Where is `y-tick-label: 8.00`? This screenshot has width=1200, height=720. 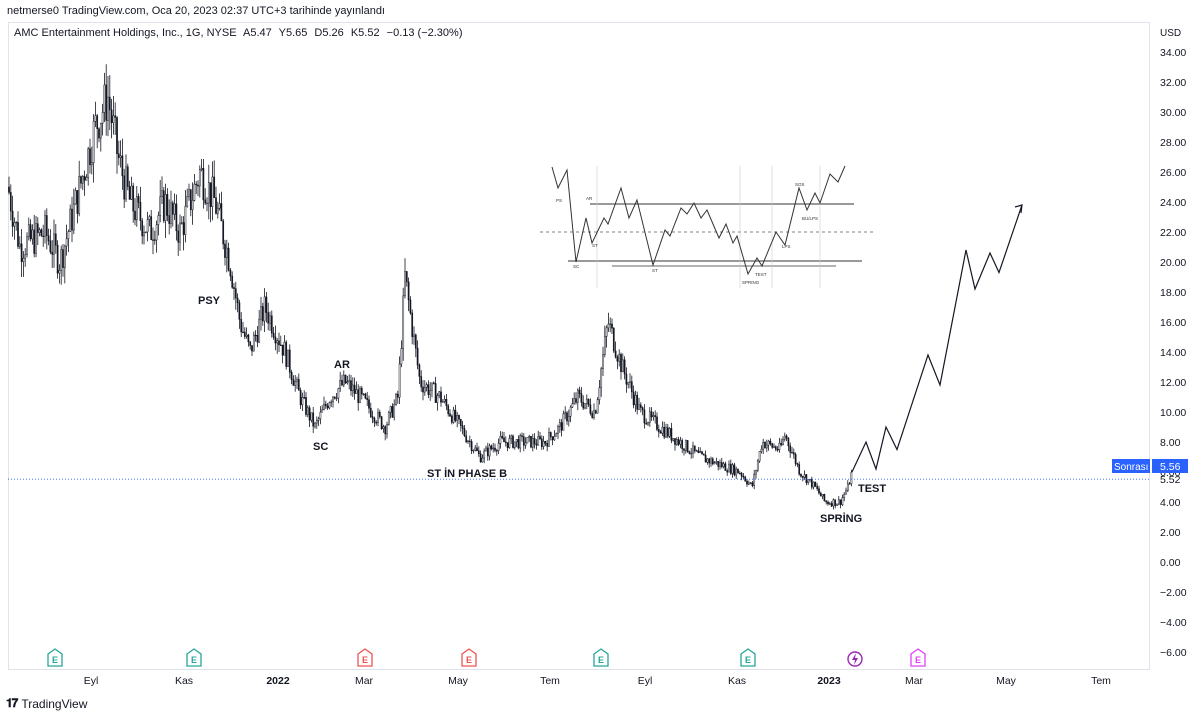
y-tick-label: 8.00 is located at coordinates (1170, 443).